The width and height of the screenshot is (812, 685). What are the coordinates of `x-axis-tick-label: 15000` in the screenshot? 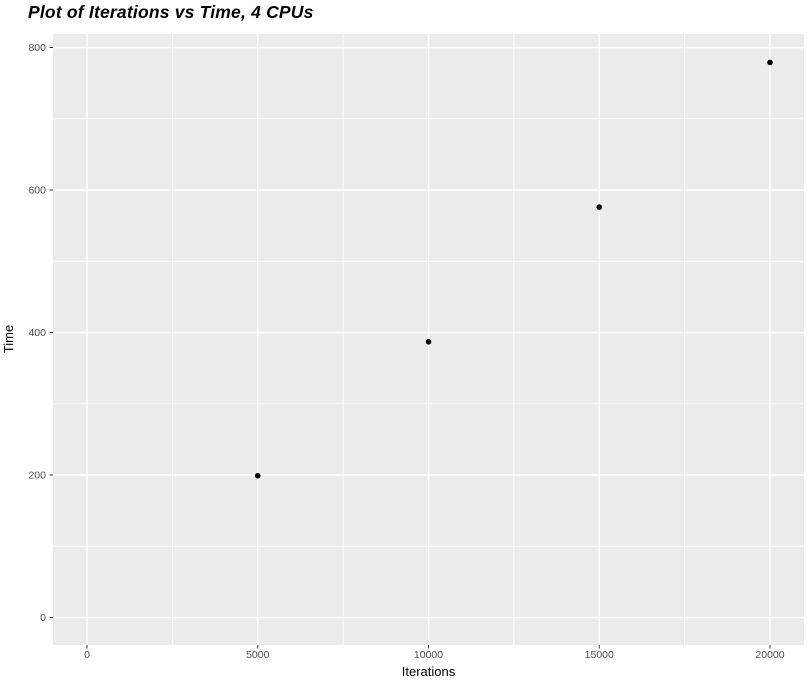 It's located at (599, 655).